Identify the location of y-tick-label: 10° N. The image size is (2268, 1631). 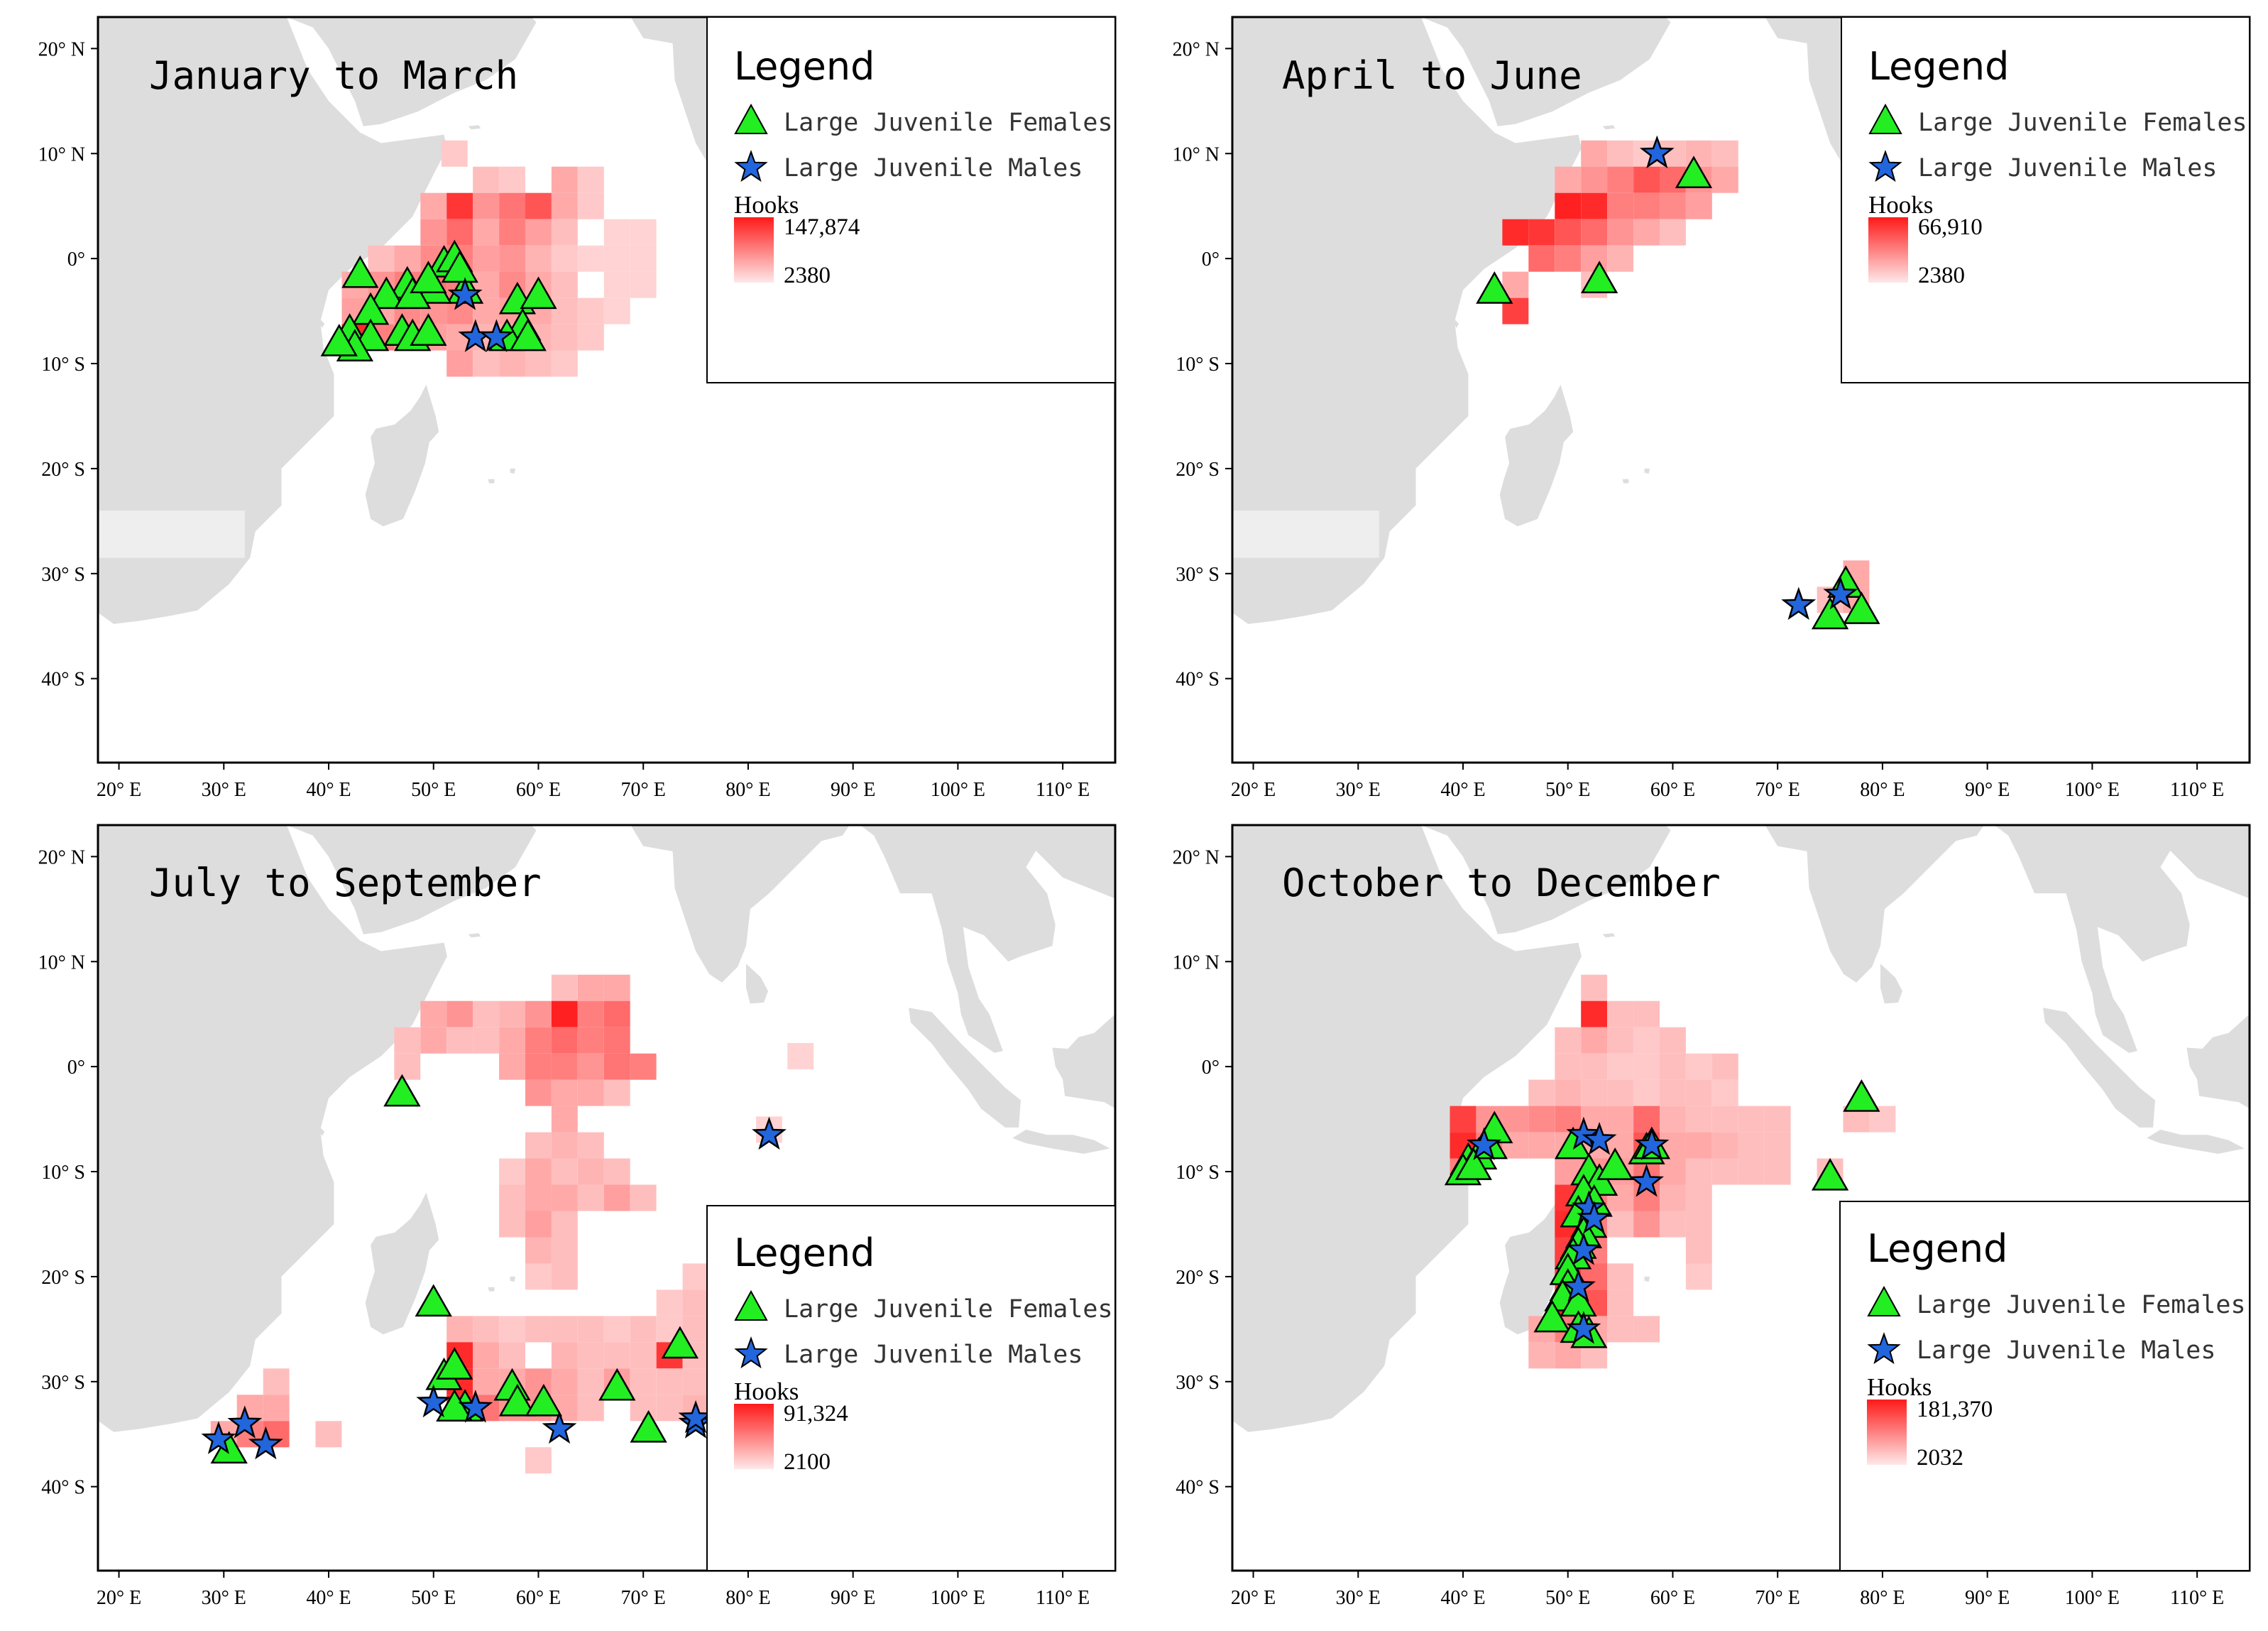
(62, 962).